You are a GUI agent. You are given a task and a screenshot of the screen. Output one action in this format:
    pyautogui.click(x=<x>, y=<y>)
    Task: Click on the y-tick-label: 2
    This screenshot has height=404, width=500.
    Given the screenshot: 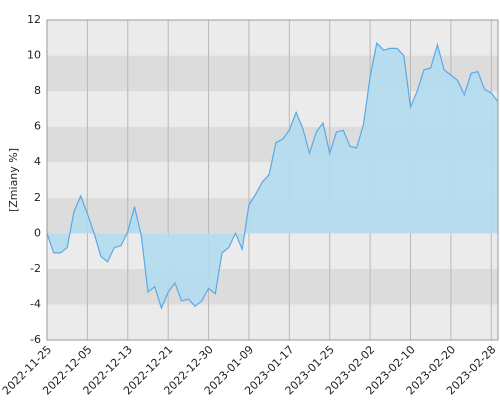 What is the action you would take?
    pyautogui.click(x=37, y=197)
    